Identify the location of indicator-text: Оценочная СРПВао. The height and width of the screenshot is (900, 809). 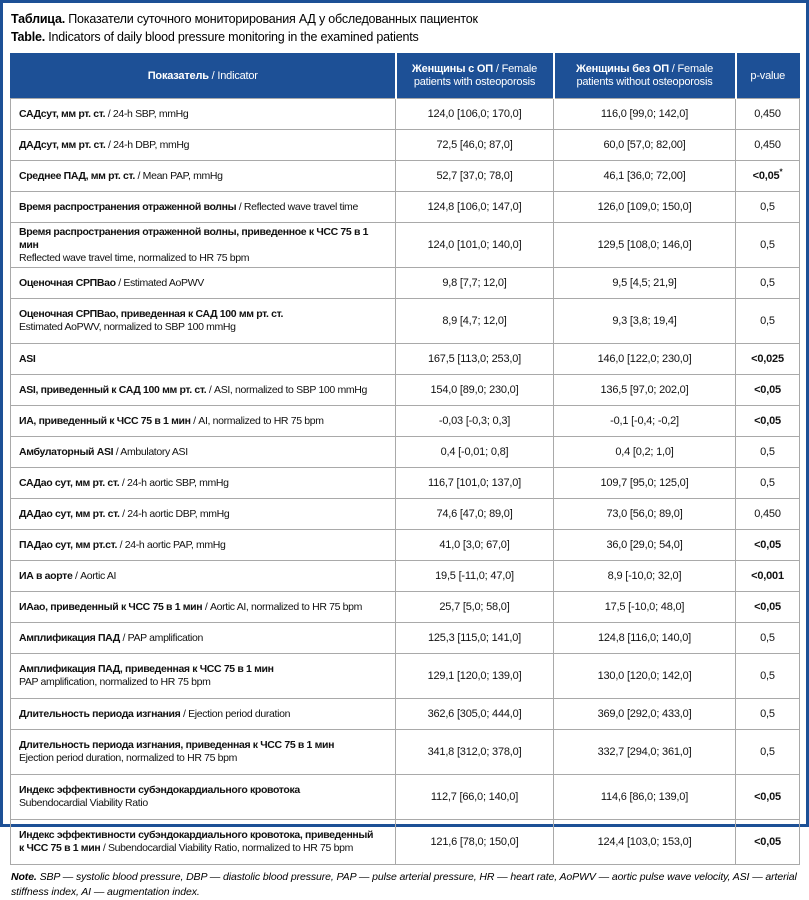
(67, 282).